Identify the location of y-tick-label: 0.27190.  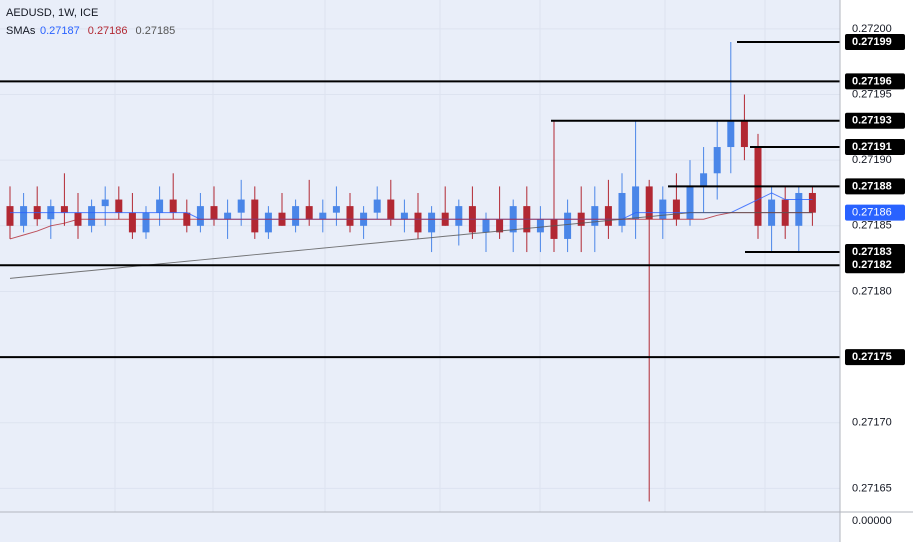
(872, 160).